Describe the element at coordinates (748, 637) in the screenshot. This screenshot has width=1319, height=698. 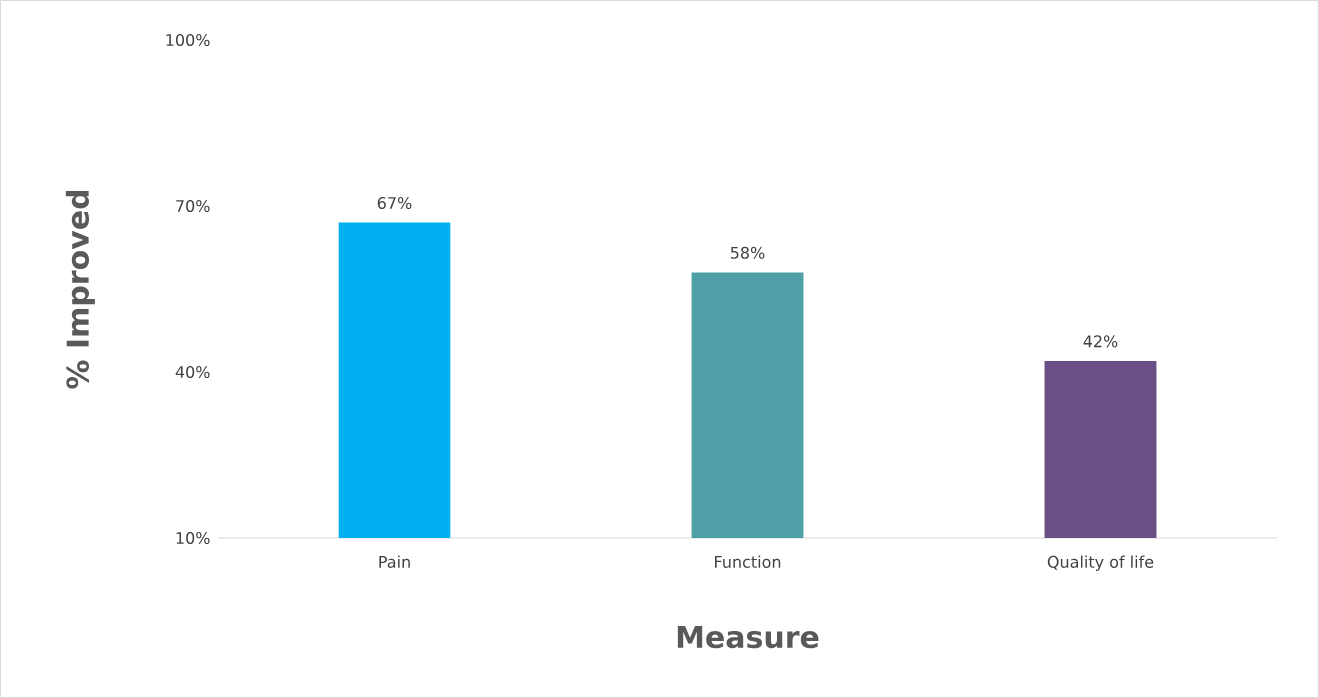
I see `x-axis-title: Measure` at that location.